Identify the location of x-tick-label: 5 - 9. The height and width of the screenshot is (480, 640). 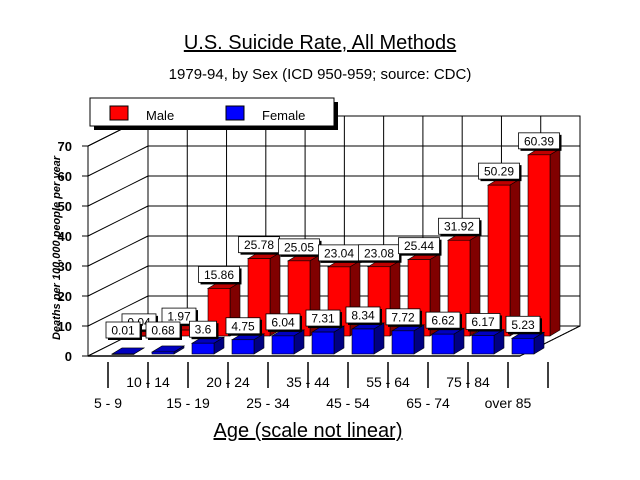
(108, 403).